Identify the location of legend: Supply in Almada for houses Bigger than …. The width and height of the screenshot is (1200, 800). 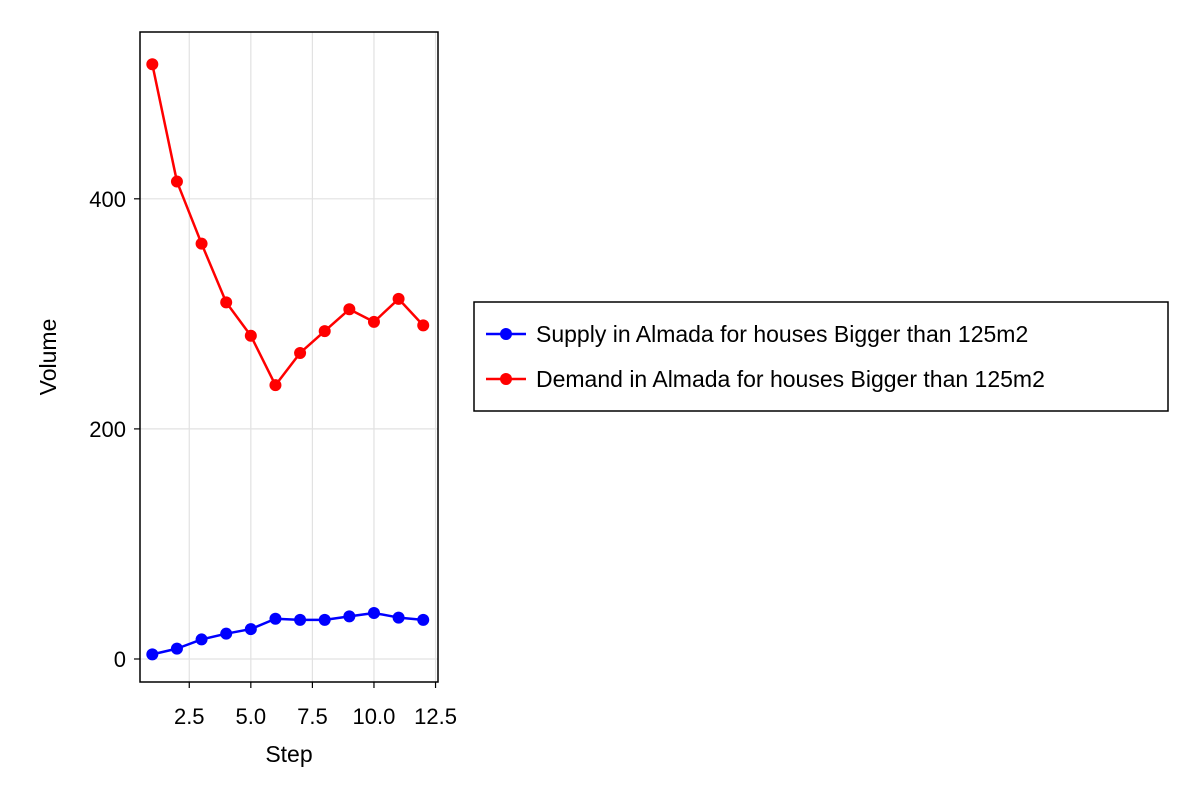
(821, 356).